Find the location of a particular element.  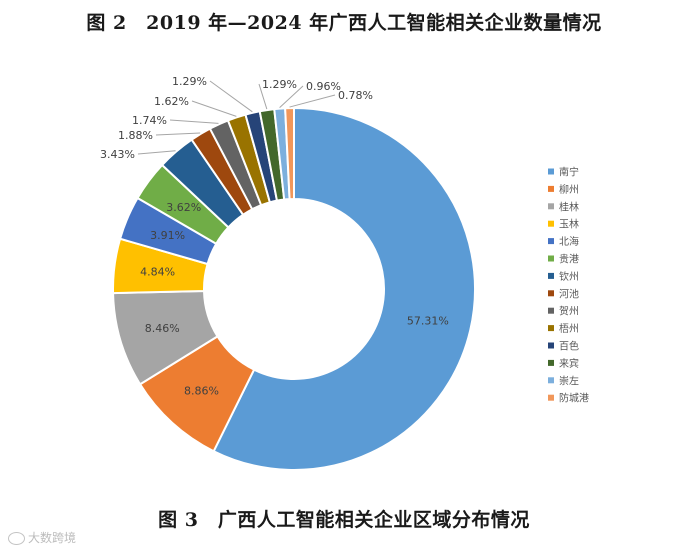

data-label-10: 1.62% is located at coordinates (171, 101).